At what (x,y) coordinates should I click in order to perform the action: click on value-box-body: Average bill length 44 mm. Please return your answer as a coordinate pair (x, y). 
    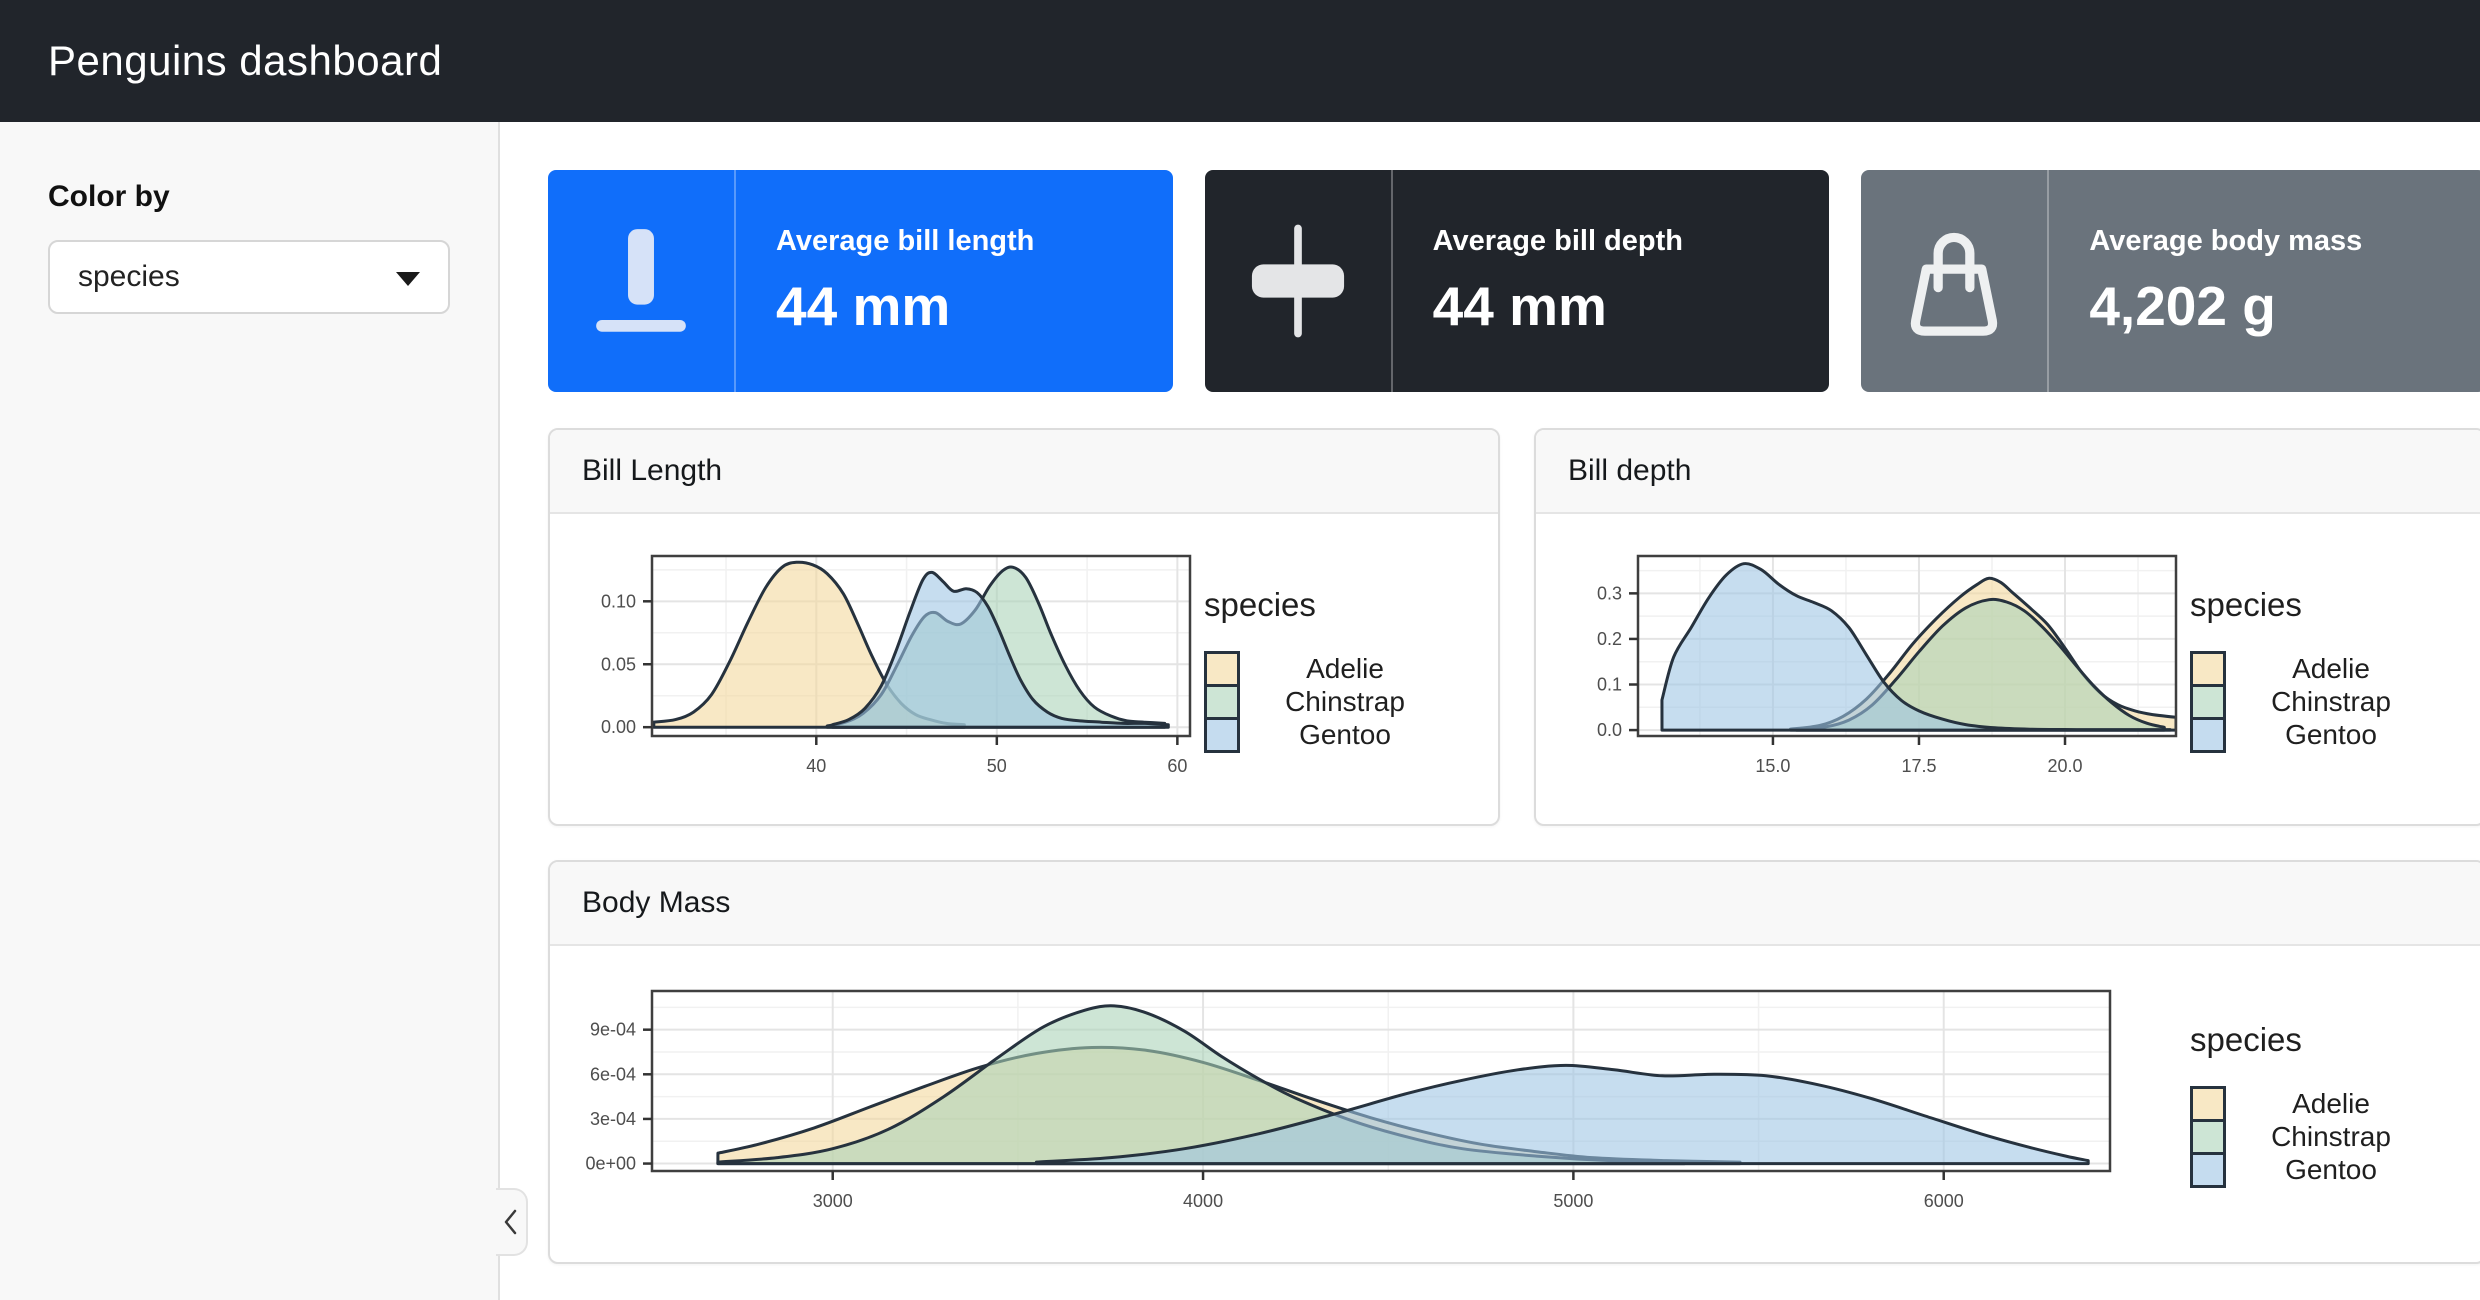
    Looking at the image, I should click on (885, 281).